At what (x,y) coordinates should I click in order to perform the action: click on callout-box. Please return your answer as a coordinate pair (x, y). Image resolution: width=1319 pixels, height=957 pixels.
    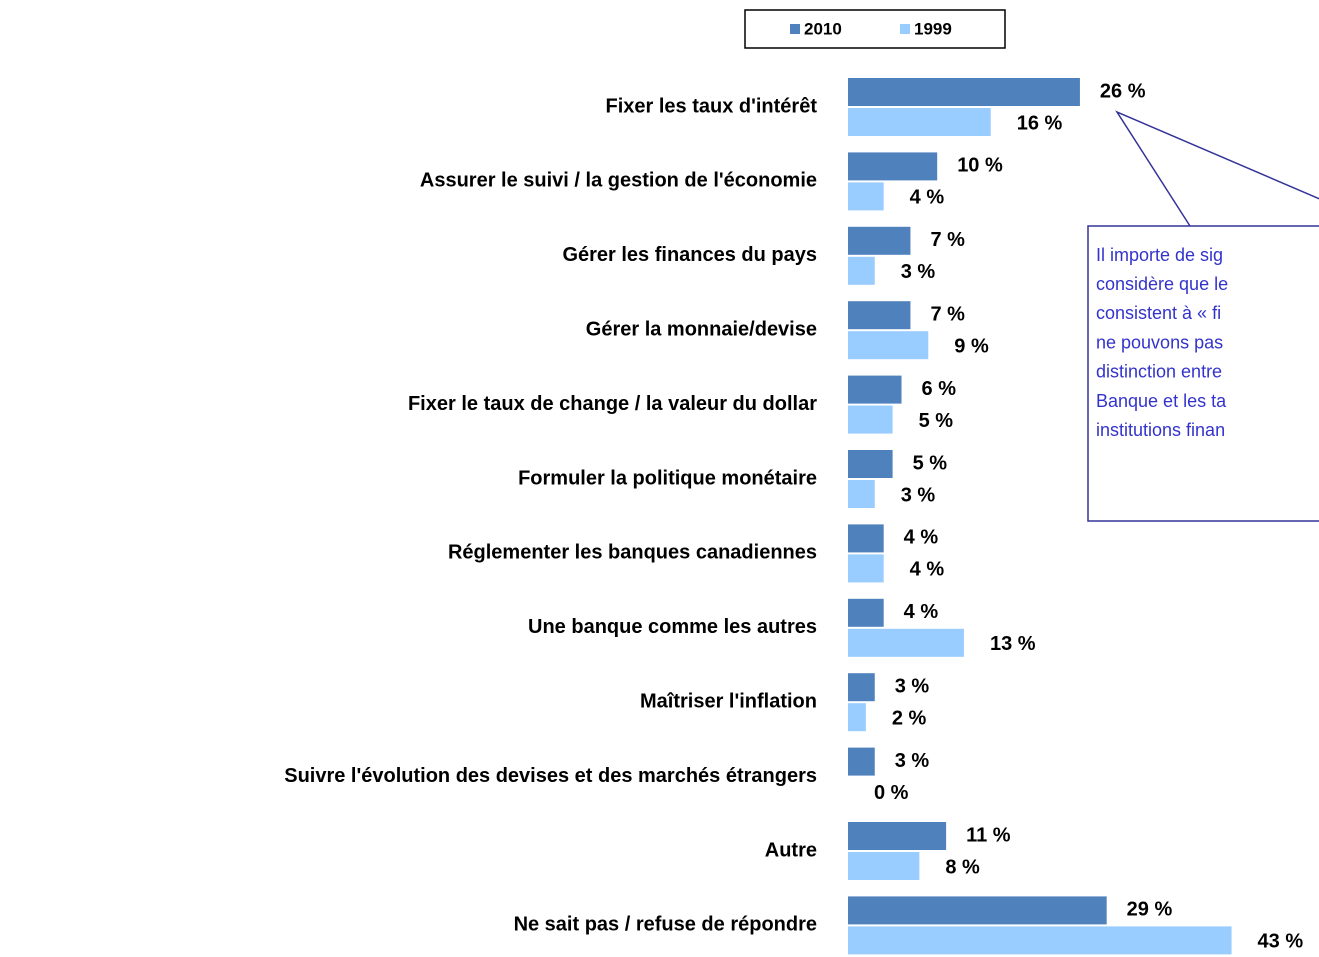
    Looking at the image, I should click on (1203, 373).